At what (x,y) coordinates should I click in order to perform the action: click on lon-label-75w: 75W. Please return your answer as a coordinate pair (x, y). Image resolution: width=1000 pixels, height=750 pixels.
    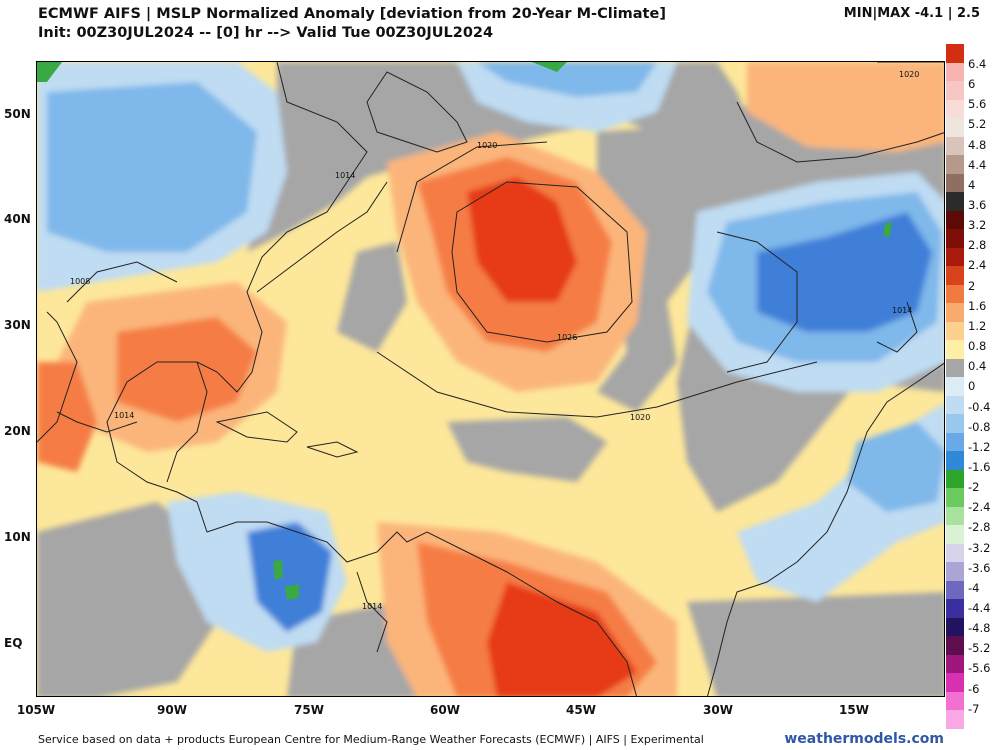
    Looking at the image, I should click on (309, 710).